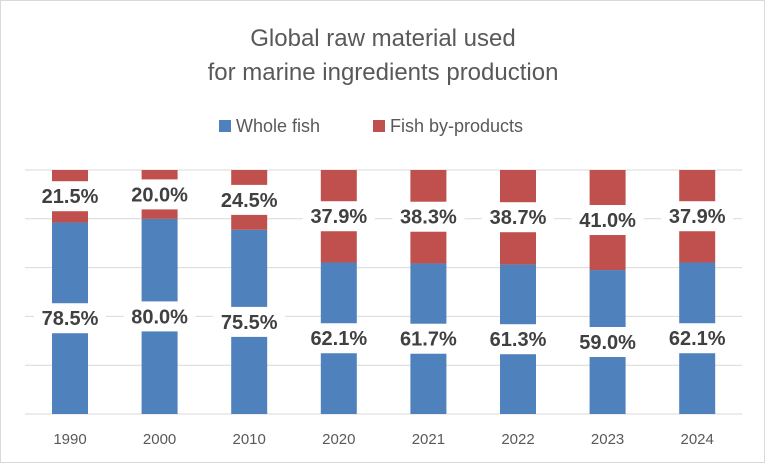 This screenshot has width=765, height=464. Describe the element at coordinates (249, 439) in the screenshot. I see `x-tick-label: 2010` at that location.